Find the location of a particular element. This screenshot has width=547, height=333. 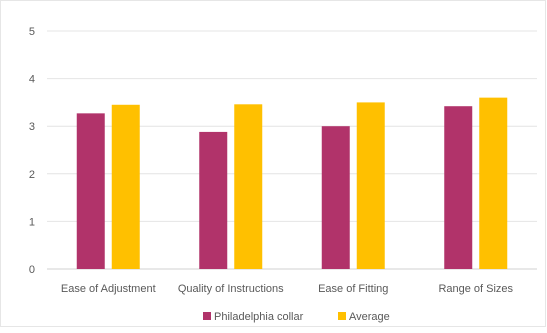

y-tick-label: 4 is located at coordinates (32, 80).